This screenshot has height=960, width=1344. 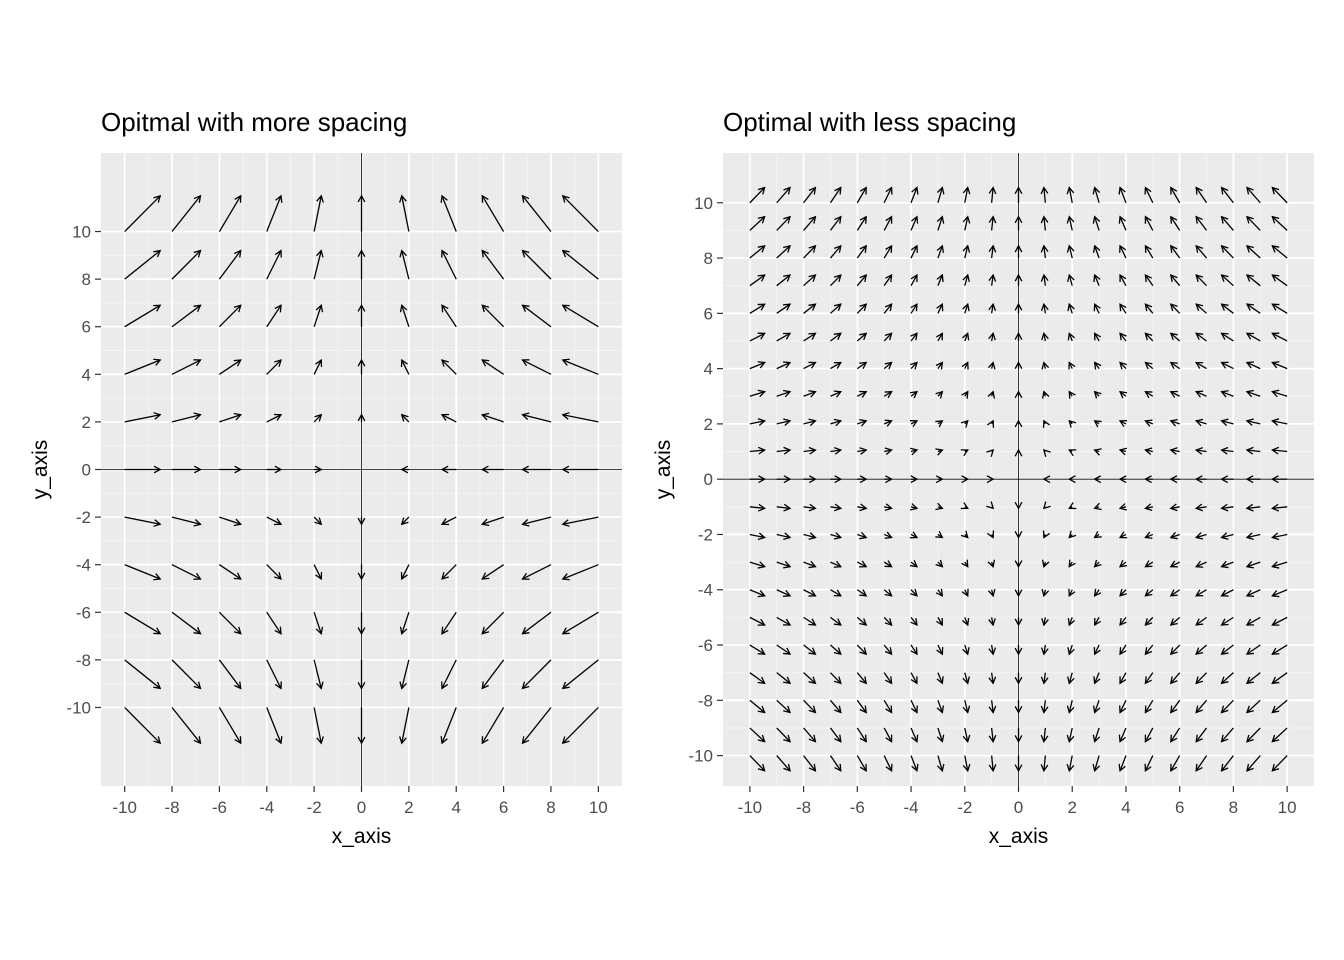 What do you see at coordinates (598, 807) in the screenshot?
I see `x-tick-label: 10` at bounding box center [598, 807].